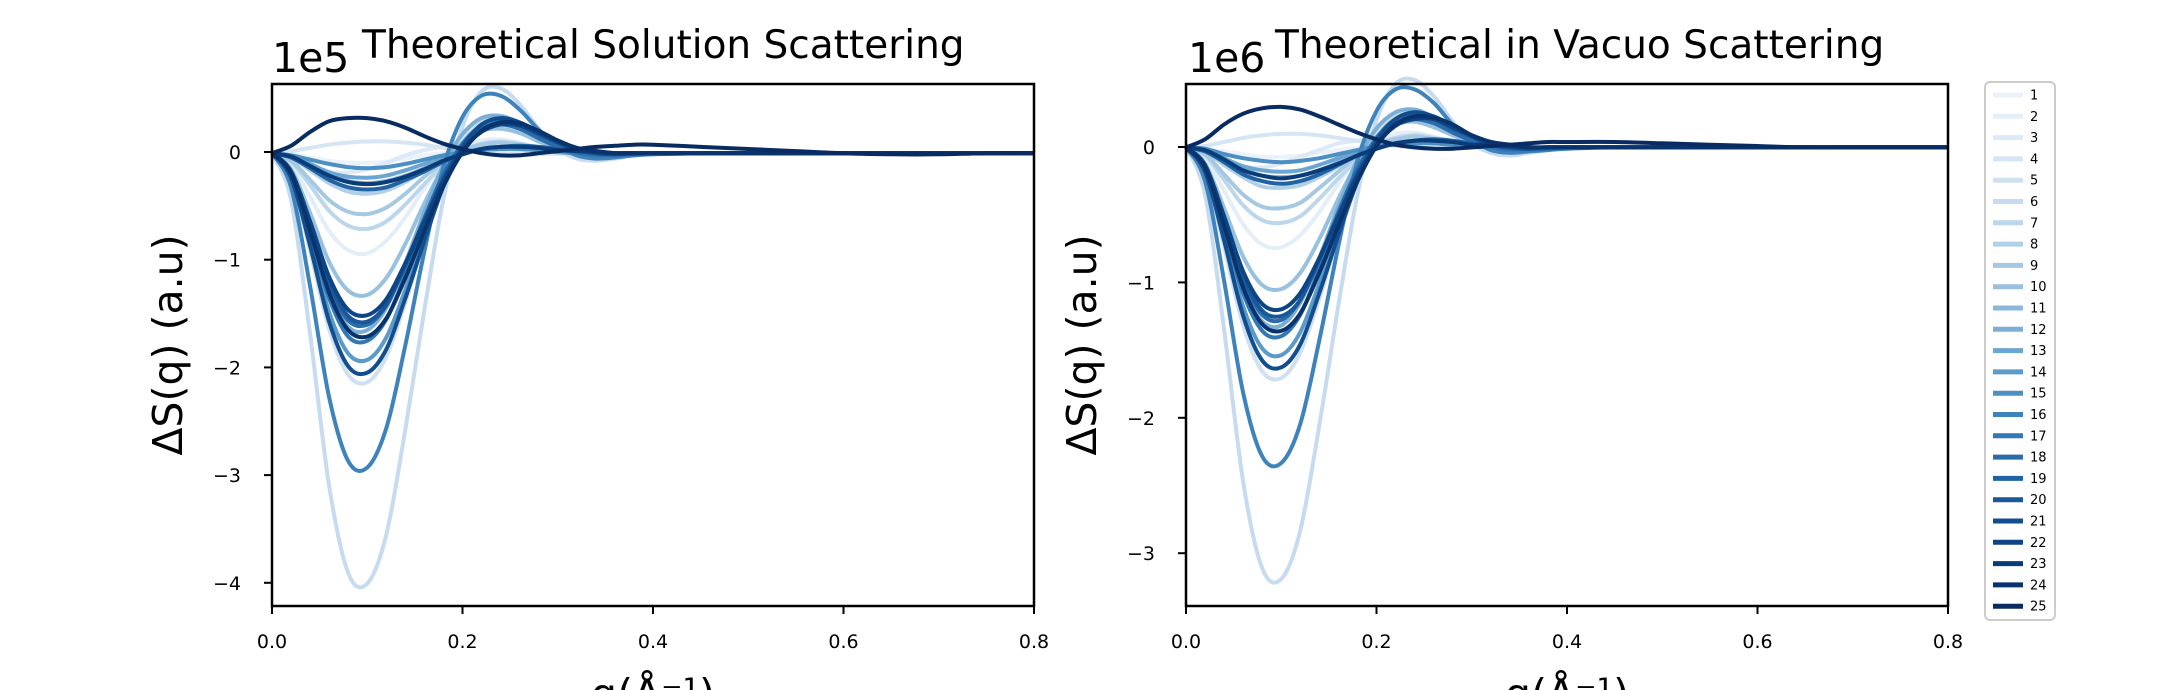  What do you see at coordinates (2020, 543) in the screenshot?
I see `legend-entry: 22` at bounding box center [2020, 543].